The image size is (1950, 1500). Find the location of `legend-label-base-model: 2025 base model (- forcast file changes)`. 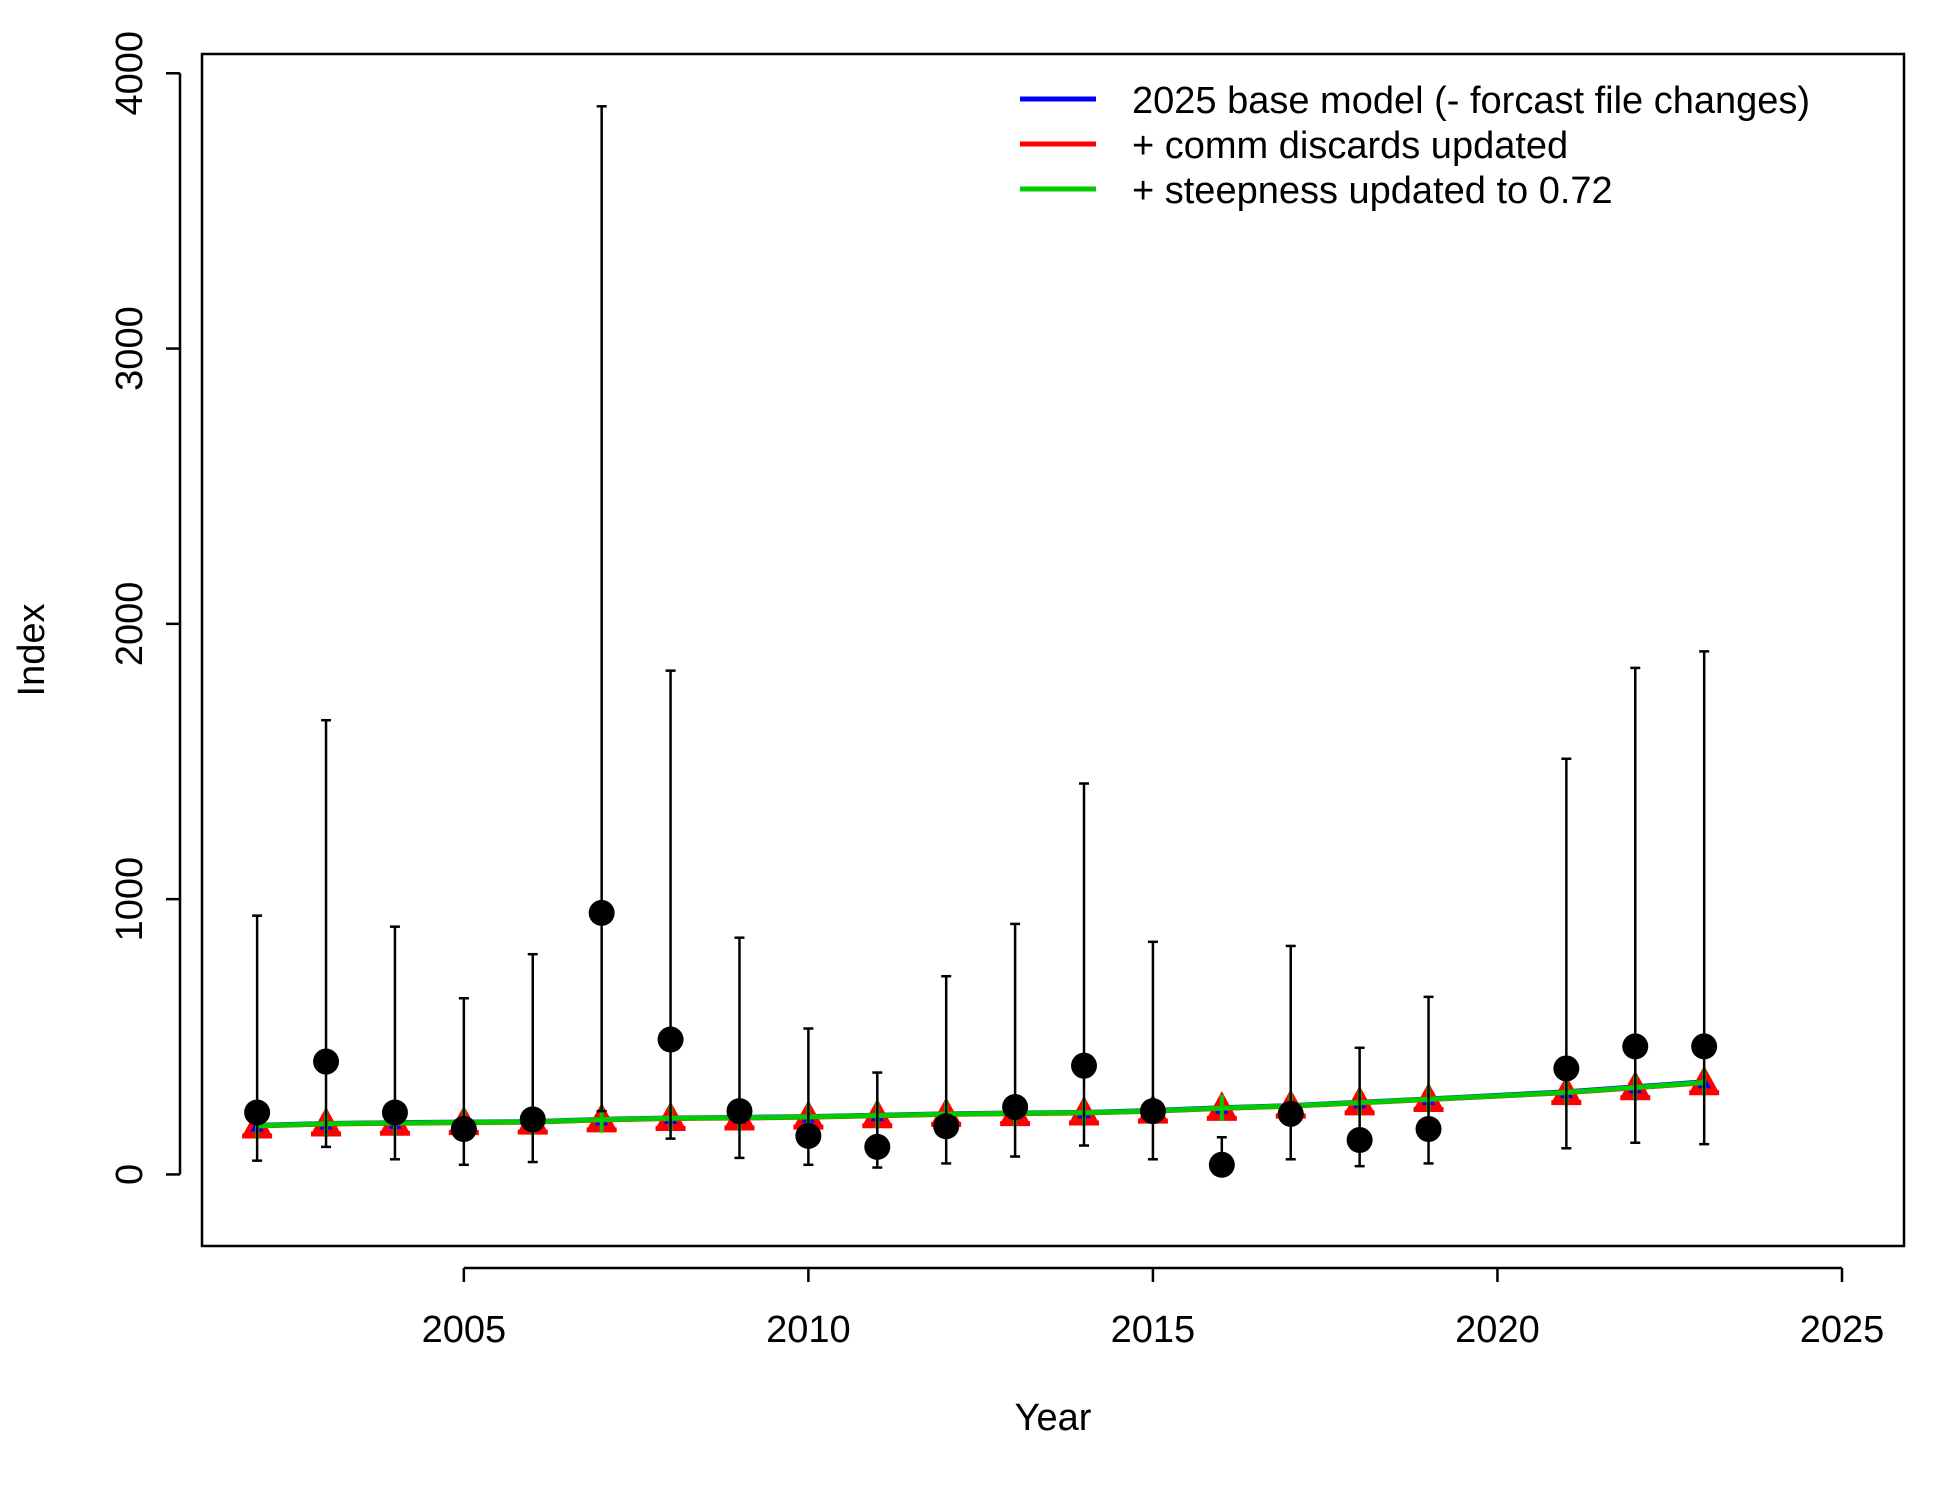

legend-label-base-model: 2025 base model (- forcast file changes) is located at coordinates (1471, 101).